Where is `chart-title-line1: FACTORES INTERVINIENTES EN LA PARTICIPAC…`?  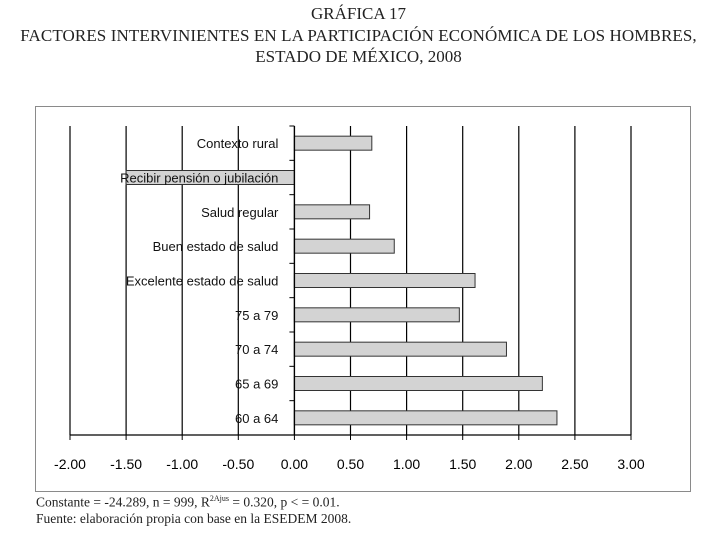 chart-title-line1: FACTORES INTERVINIENTES EN LA PARTICIPAC… is located at coordinates (358, 35).